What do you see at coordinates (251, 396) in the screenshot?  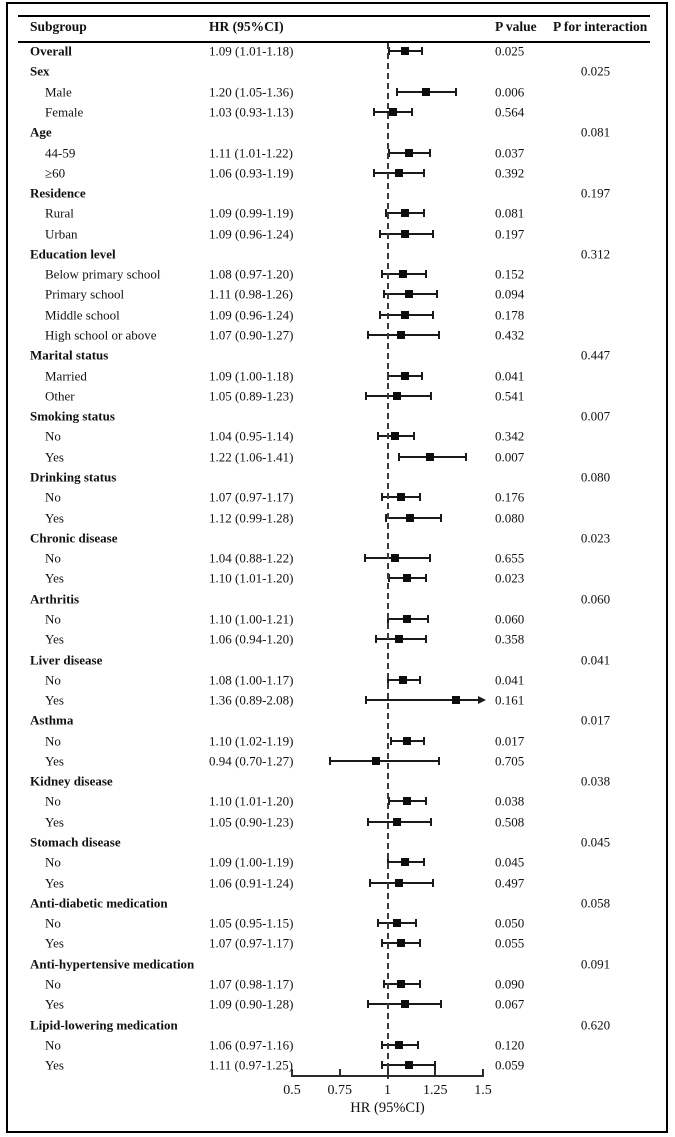 I see `hr-ci-value: 1.05 (0.89-1.23)` at bounding box center [251, 396].